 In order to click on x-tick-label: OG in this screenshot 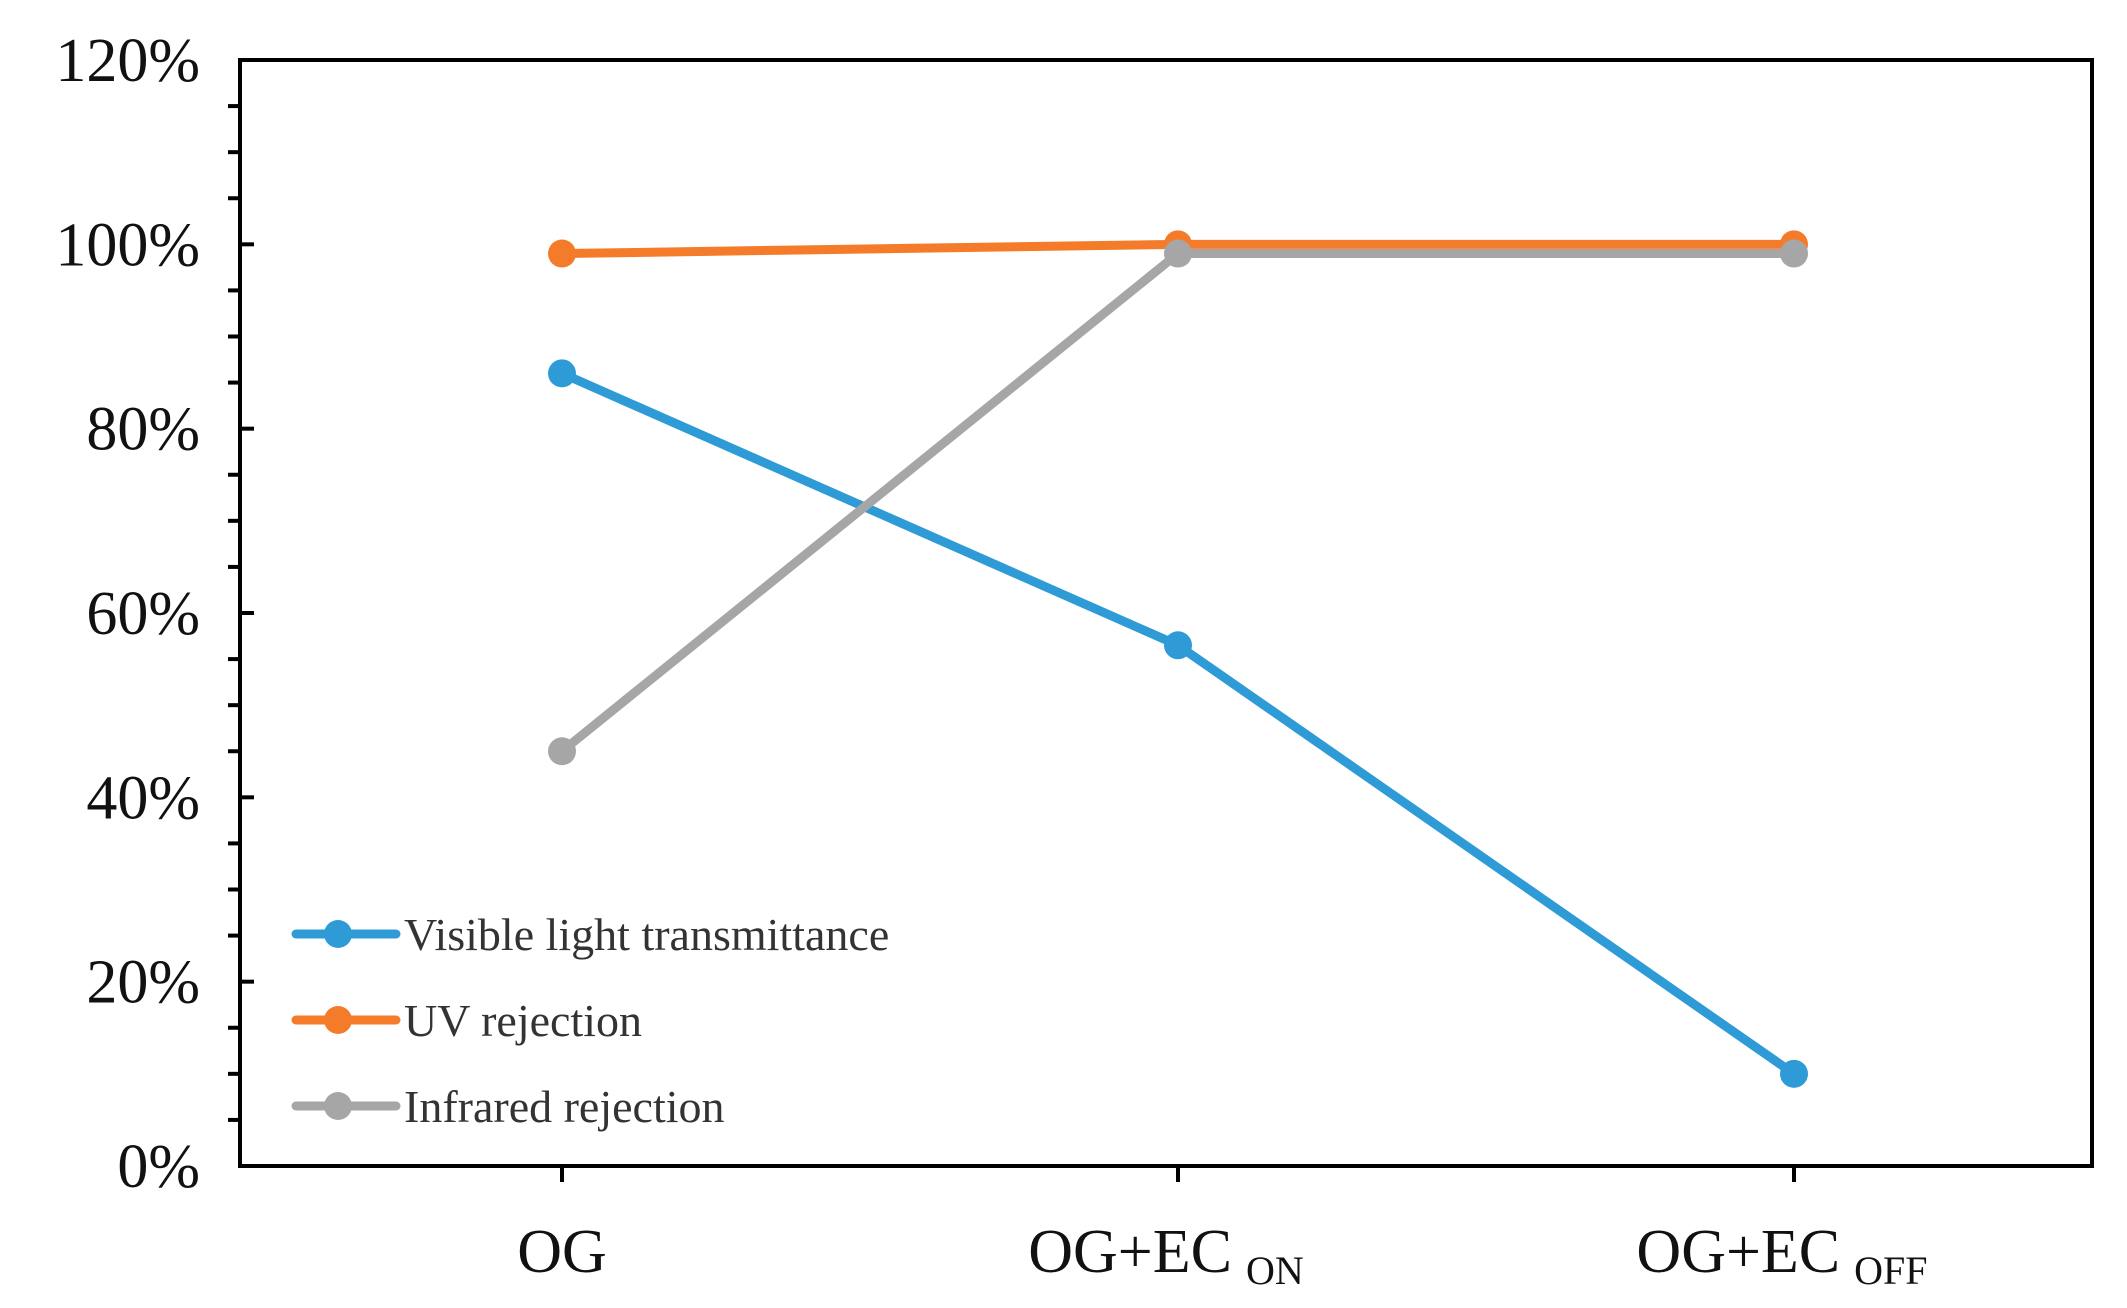, I will do `click(562, 1252)`.